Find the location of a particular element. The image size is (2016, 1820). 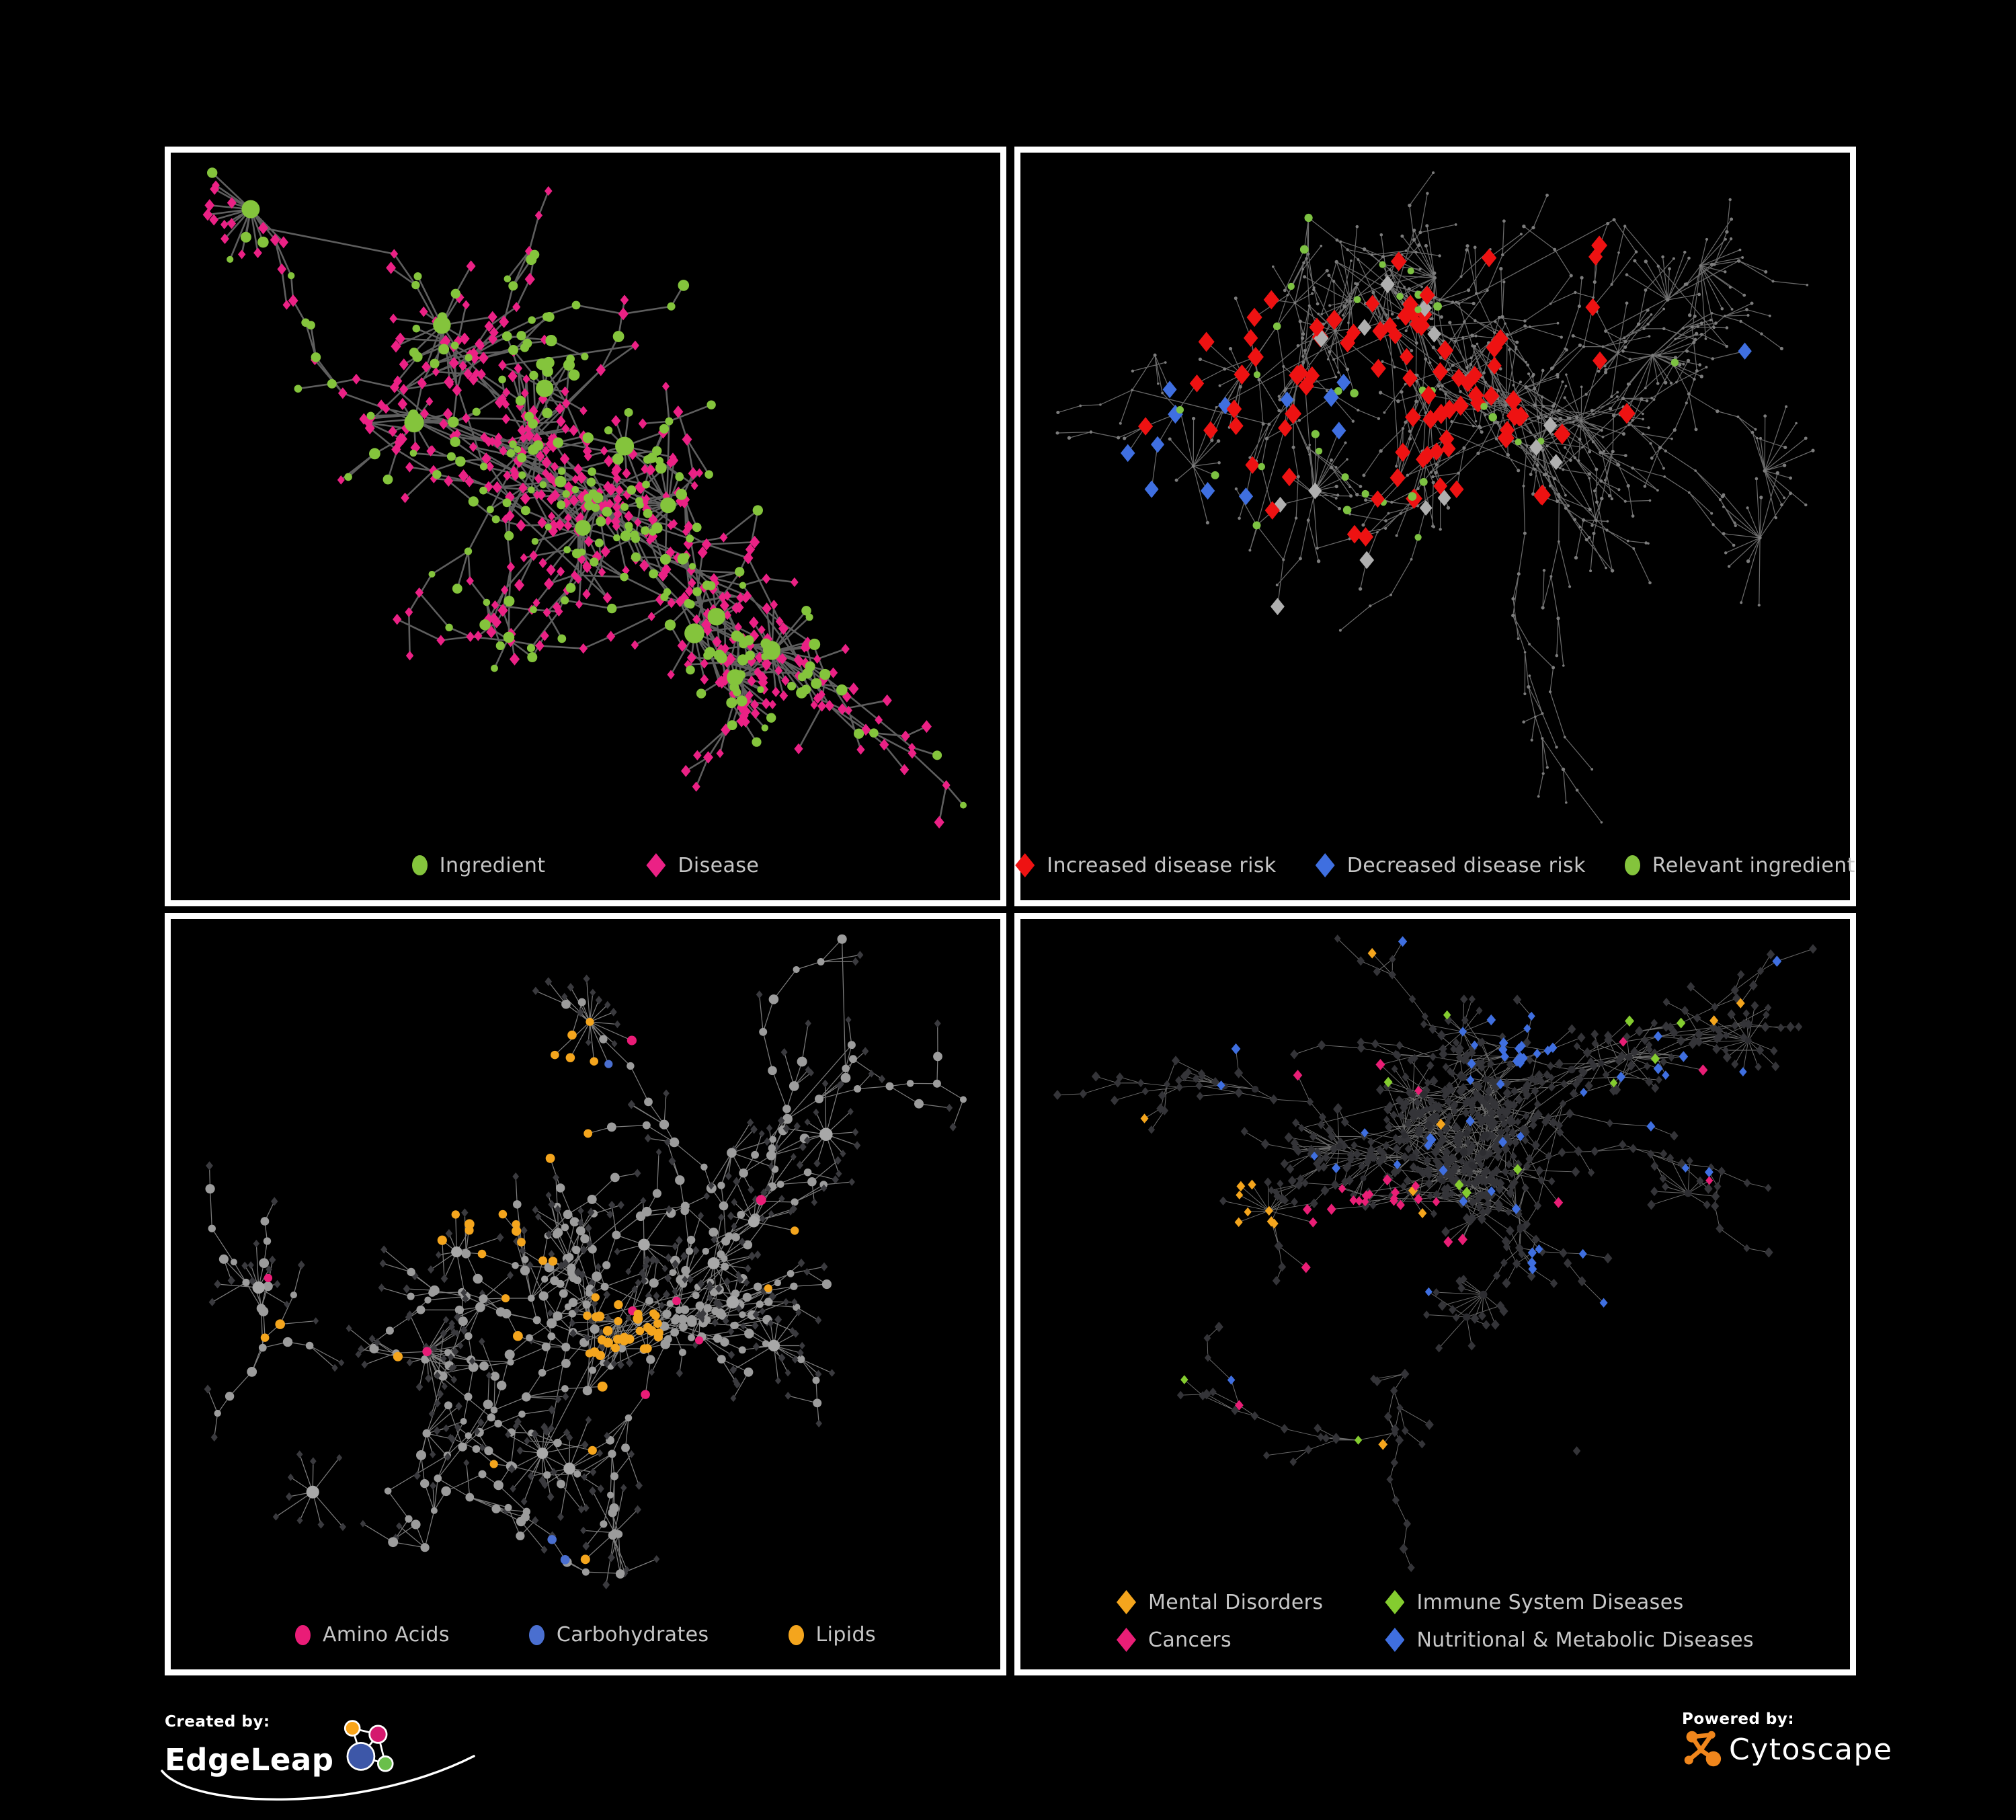

legend-label: Lipids is located at coordinates (846, 1635).